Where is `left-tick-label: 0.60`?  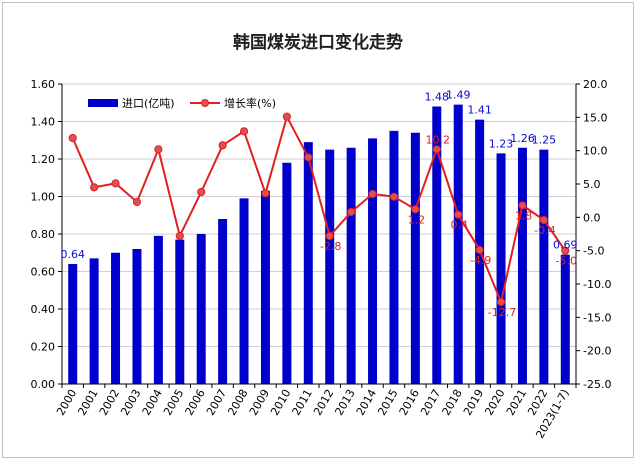 left-tick-label: 0.60 is located at coordinates (43, 272).